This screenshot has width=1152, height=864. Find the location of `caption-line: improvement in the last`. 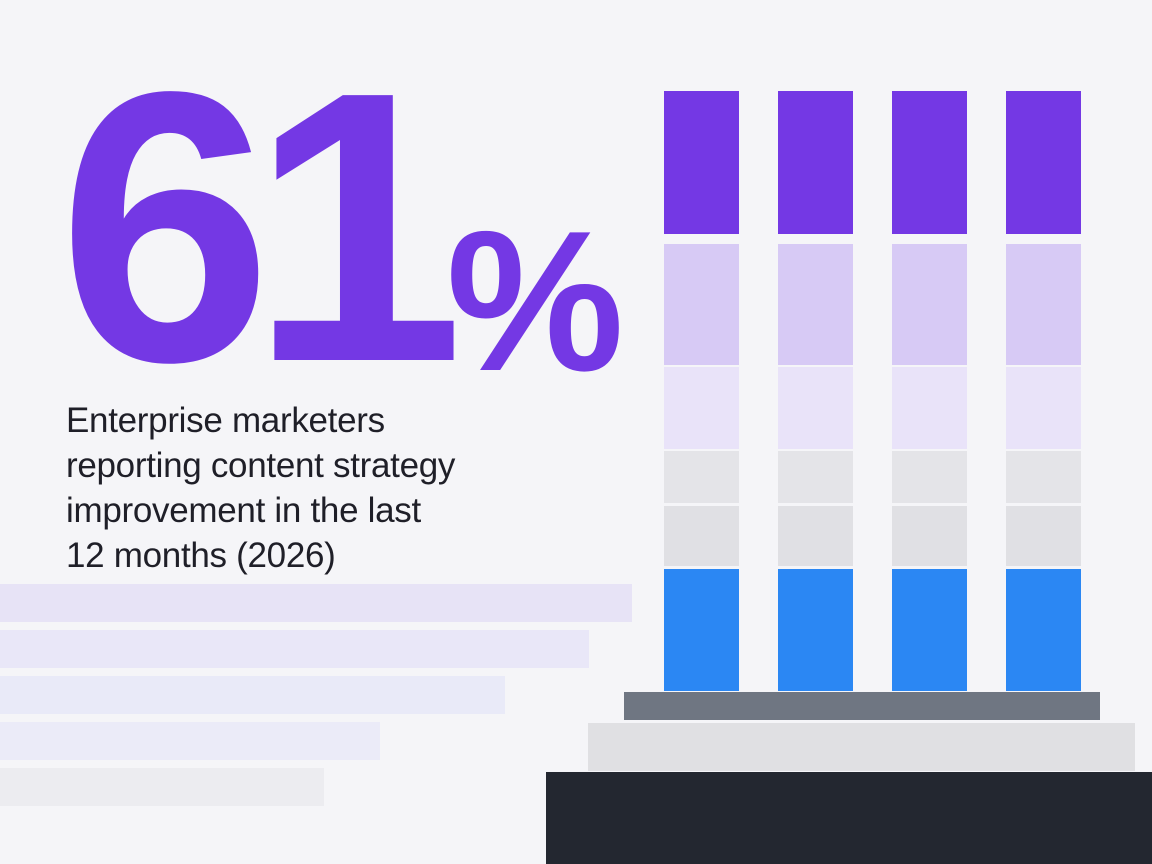

caption-line: improvement in the last is located at coordinates (243, 510).